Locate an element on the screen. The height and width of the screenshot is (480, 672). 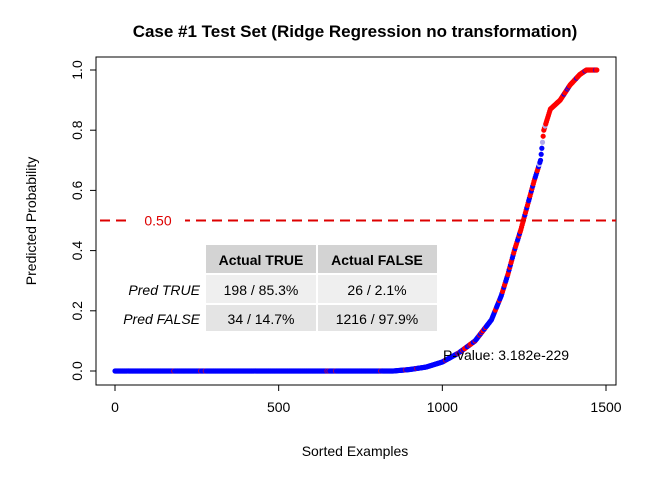
table-value-1-1: 198 / 85.3% is located at coordinates (261, 290).